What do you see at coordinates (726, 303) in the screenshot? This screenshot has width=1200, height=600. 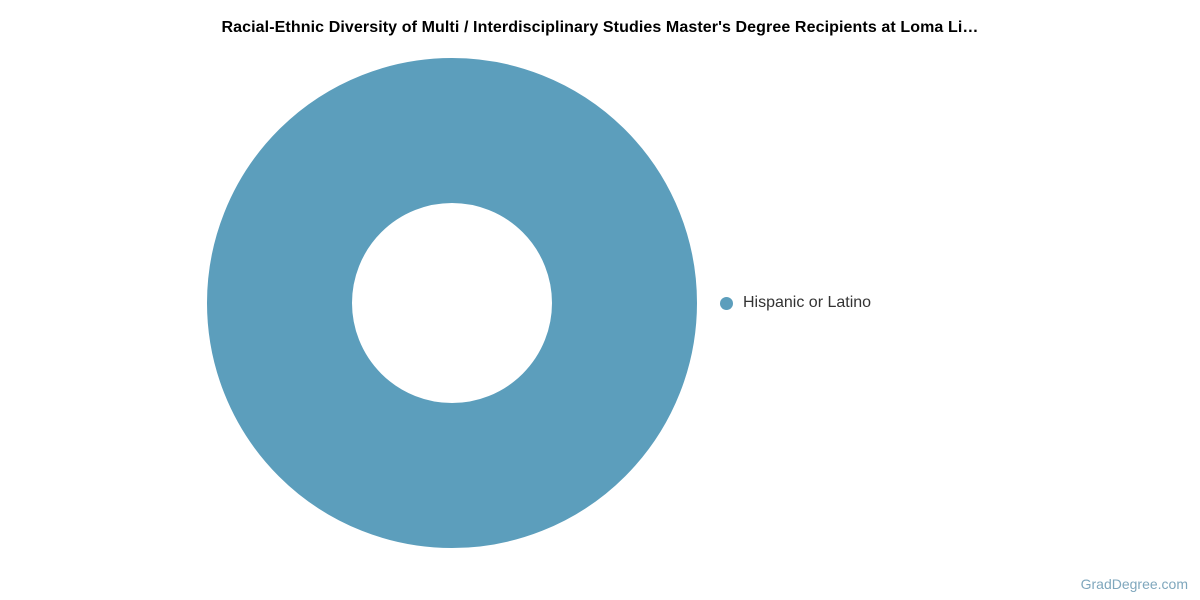 I see `legend-marker-icon` at bounding box center [726, 303].